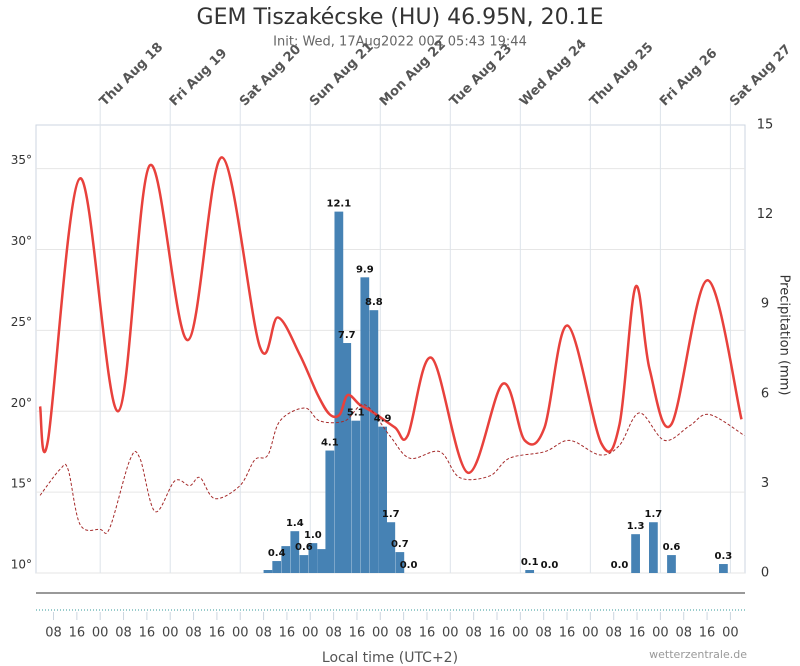 The width and height of the screenshot is (800, 666). What do you see at coordinates (688, 77) in the screenshot?
I see `day-label: Fri Aug 26` at bounding box center [688, 77].